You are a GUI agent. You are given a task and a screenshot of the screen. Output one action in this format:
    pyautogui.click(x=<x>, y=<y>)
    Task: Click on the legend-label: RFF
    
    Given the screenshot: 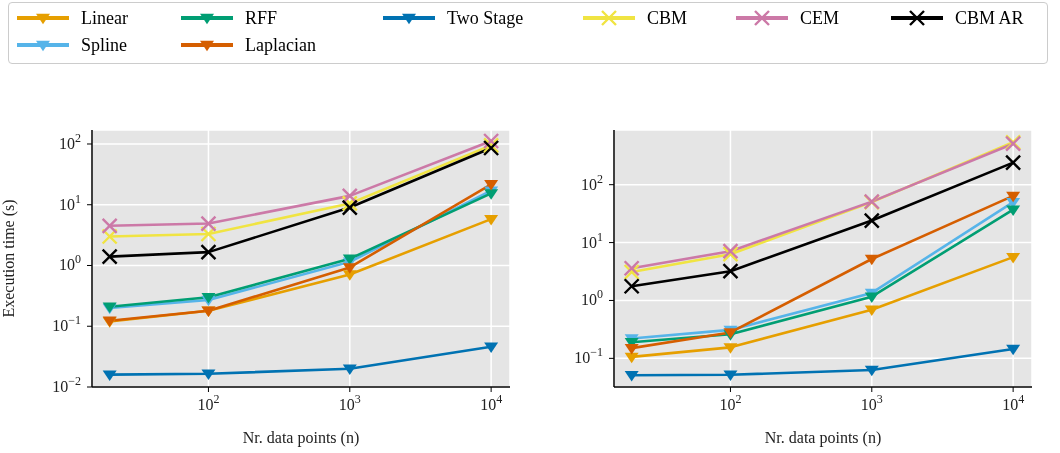 What is the action you would take?
    pyautogui.click(x=261, y=18)
    